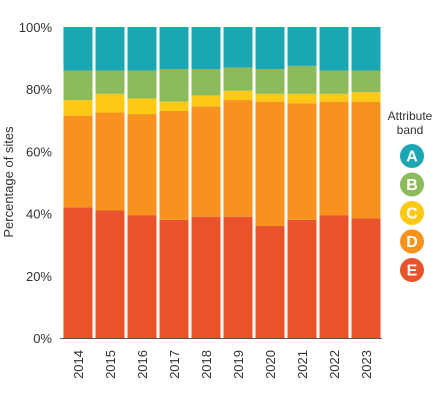  What do you see at coordinates (302, 364) in the screenshot?
I see `x-tick-label: 2021` at bounding box center [302, 364].